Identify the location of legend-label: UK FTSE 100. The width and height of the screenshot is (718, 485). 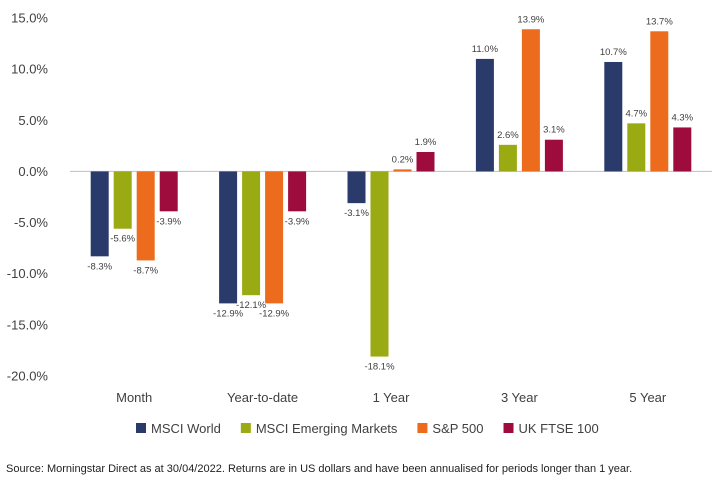
(559, 428).